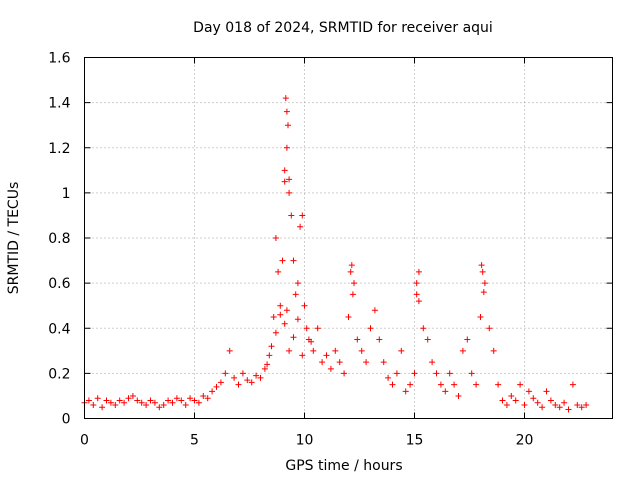 This screenshot has height=480, width=640. Describe the element at coordinates (59, 59) in the screenshot. I see `y-tick-label: 1.6` at that location.